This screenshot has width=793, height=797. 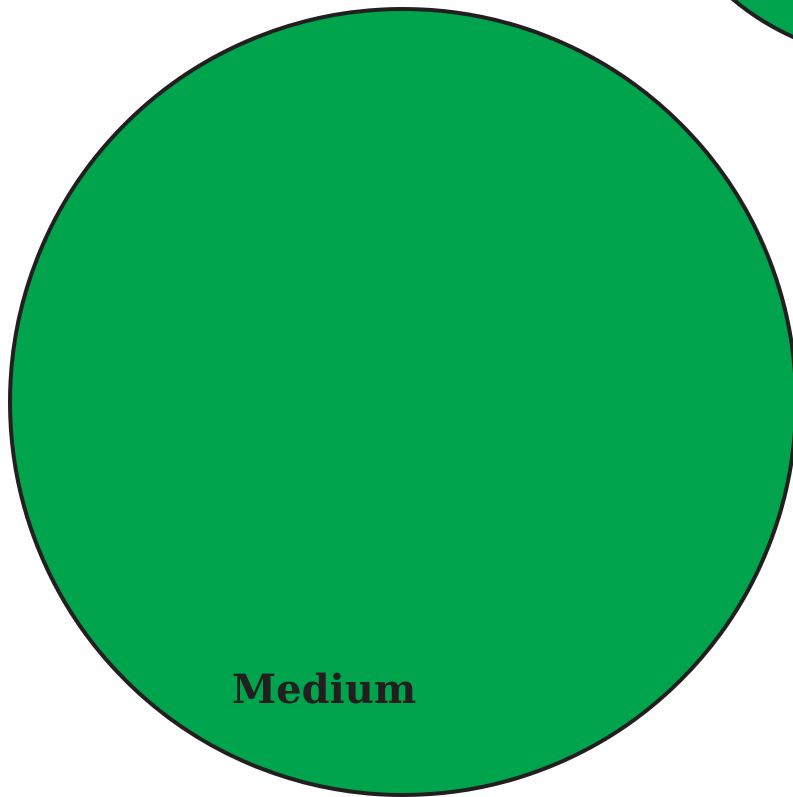 I want to click on neighbor-circle, so click(x=761, y=20).